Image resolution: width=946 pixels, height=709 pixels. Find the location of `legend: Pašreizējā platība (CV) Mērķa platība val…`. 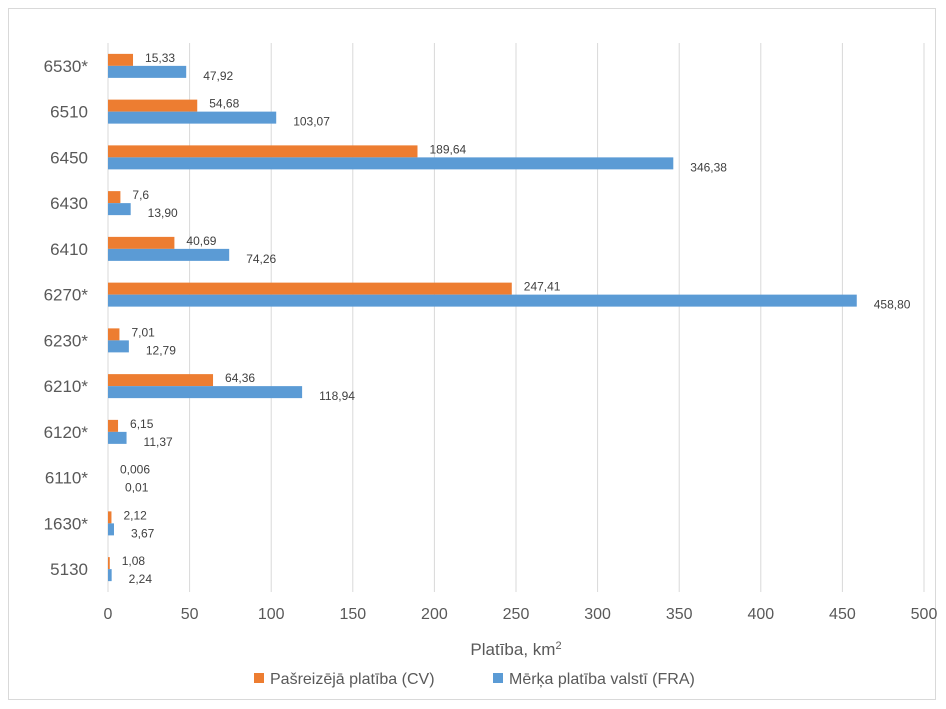

legend: Pašreizējā platība (CV) Mērķa platība val… is located at coordinates (474, 679).